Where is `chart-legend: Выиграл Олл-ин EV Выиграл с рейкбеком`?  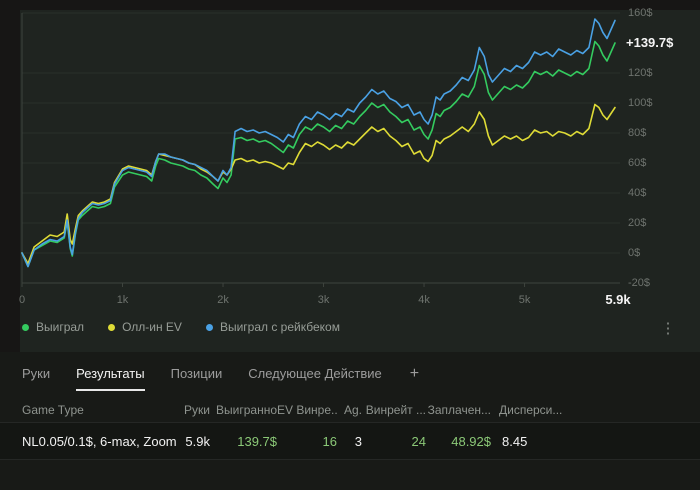 chart-legend: Выиграл Олл-ин EV Выиграл с рейкбеком is located at coordinates (181, 327).